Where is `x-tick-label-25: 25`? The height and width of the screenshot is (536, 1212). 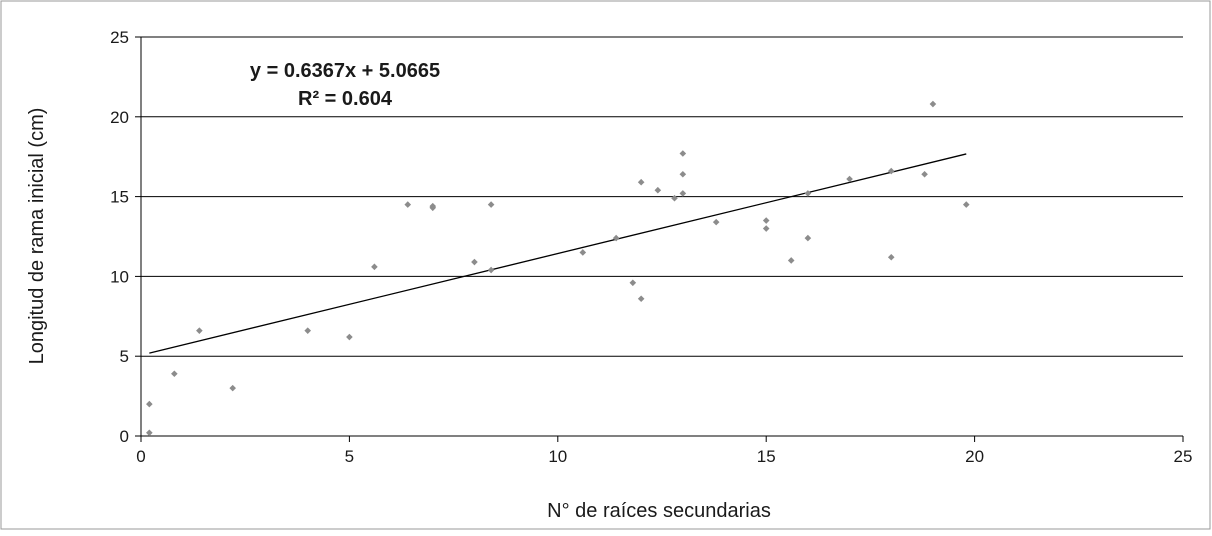
x-tick-label-25: 25 is located at coordinates (1183, 456).